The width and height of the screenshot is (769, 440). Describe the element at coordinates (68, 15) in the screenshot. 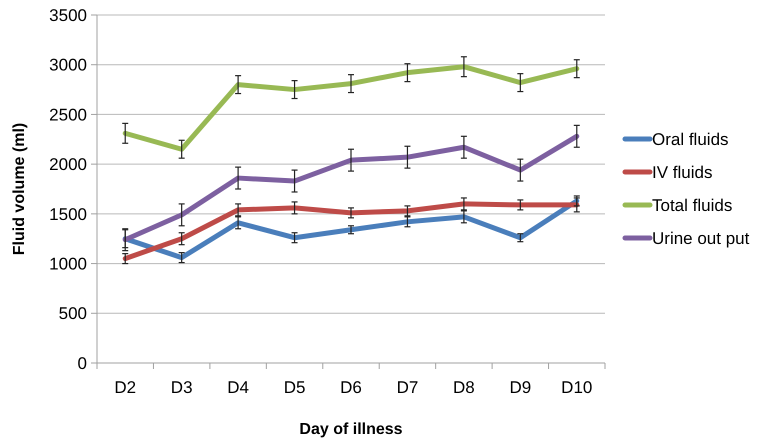

I see `y-tick-label: 3500` at that location.